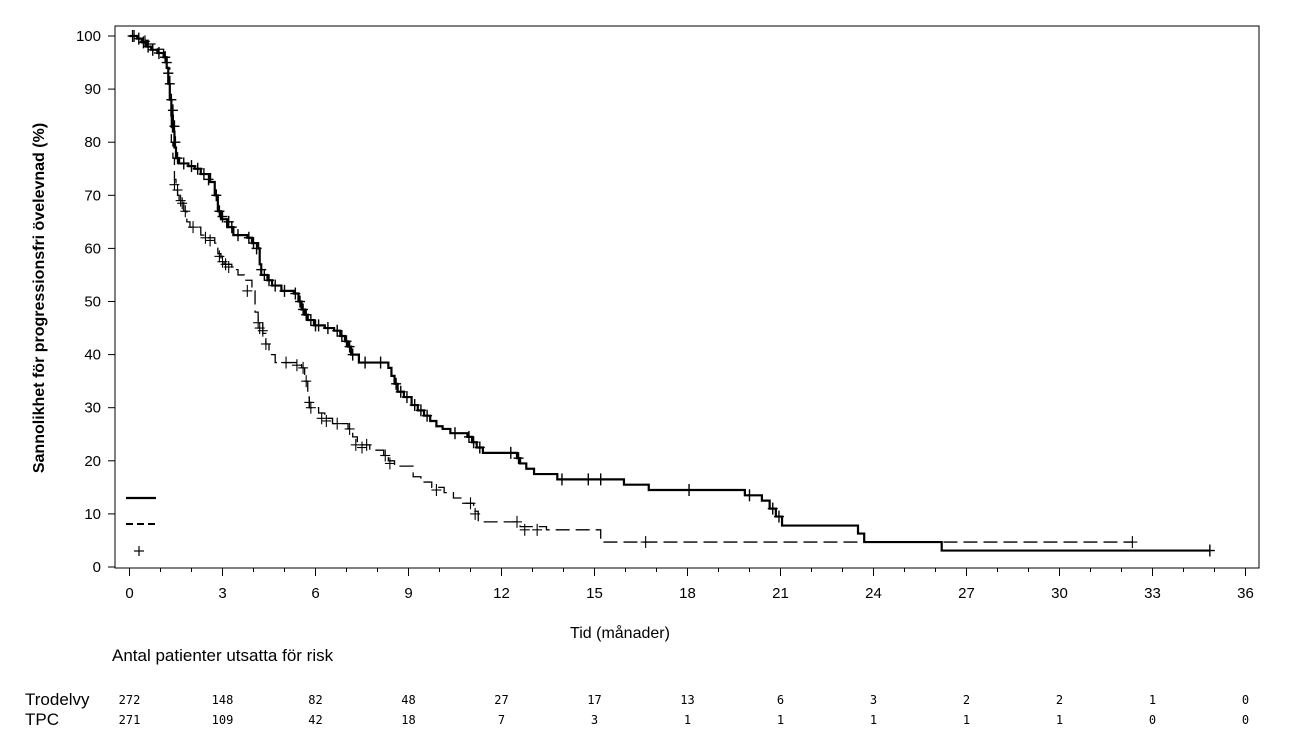  I want to click on risk-count: 271, so click(130, 720).